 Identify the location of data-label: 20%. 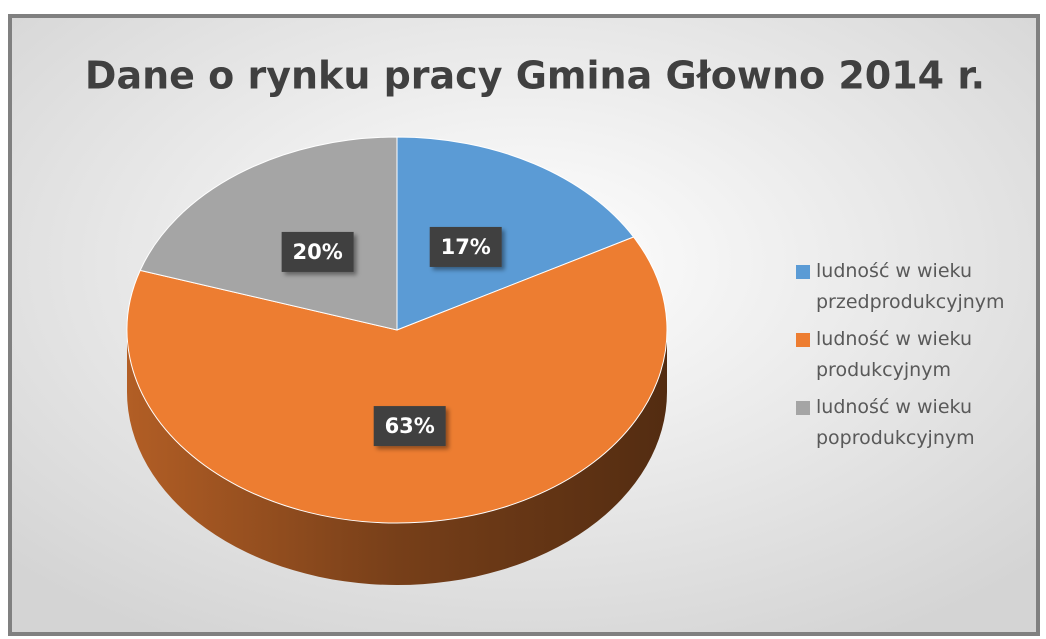
(318, 252).